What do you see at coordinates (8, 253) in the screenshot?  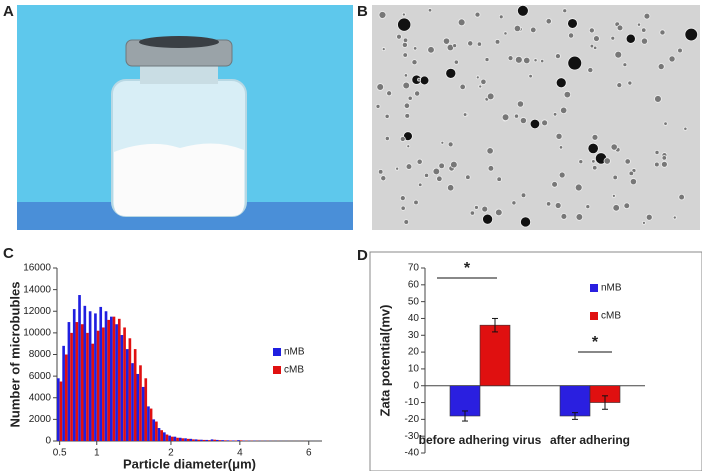 I see `panel-label: C` at bounding box center [8, 253].